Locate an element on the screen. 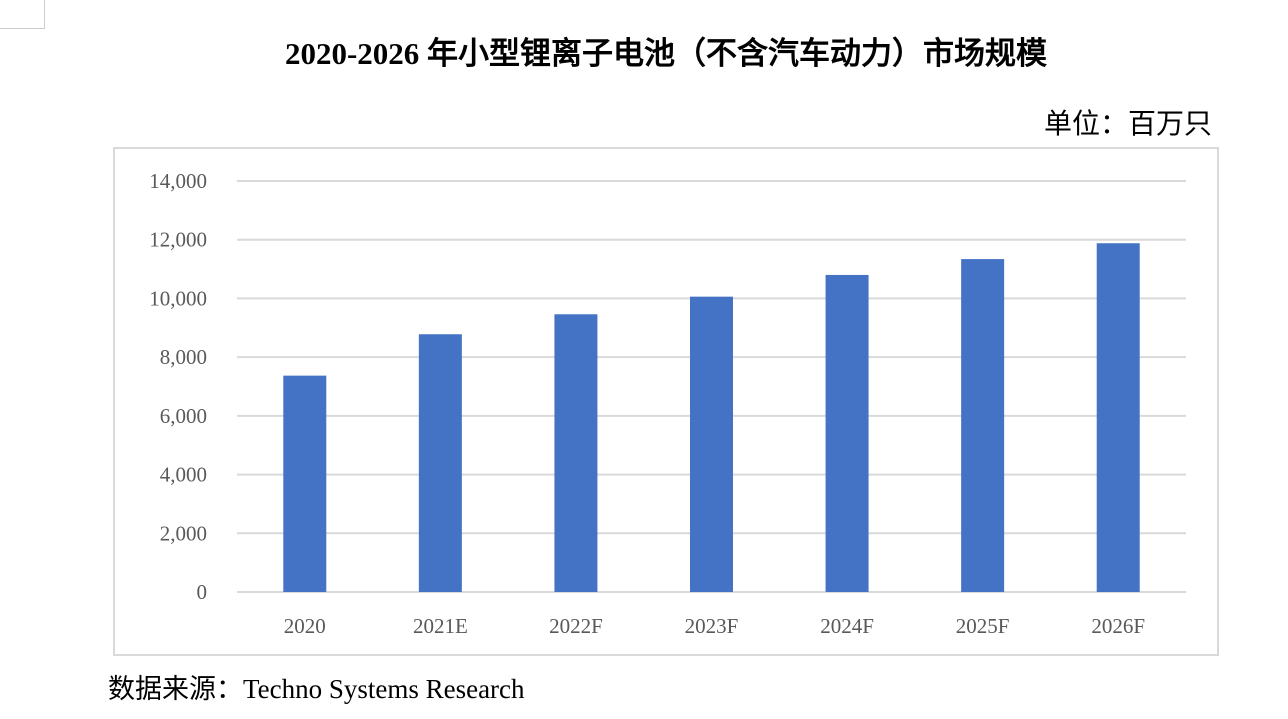 This screenshot has width=1288, height=719. y-tick-label: 8,000 is located at coordinates (183, 357).